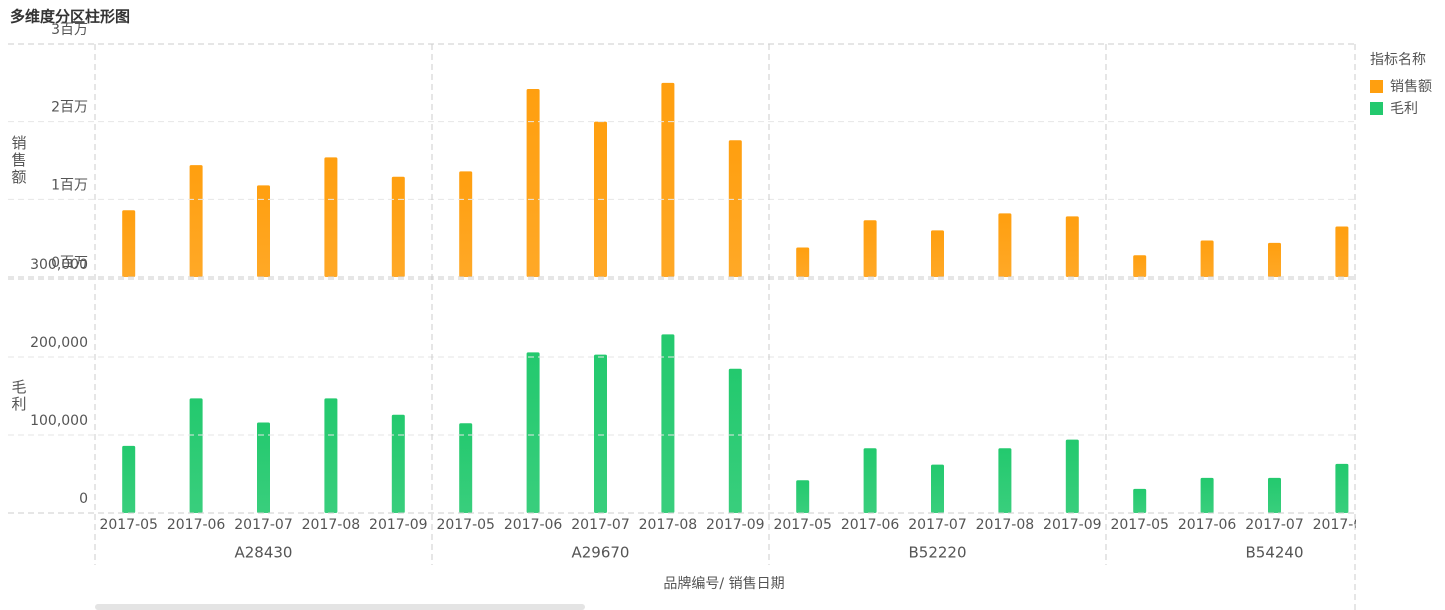  What do you see at coordinates (340, 607) in the screenshot?
I see `scrollbar` at bounding box center [340, 607].